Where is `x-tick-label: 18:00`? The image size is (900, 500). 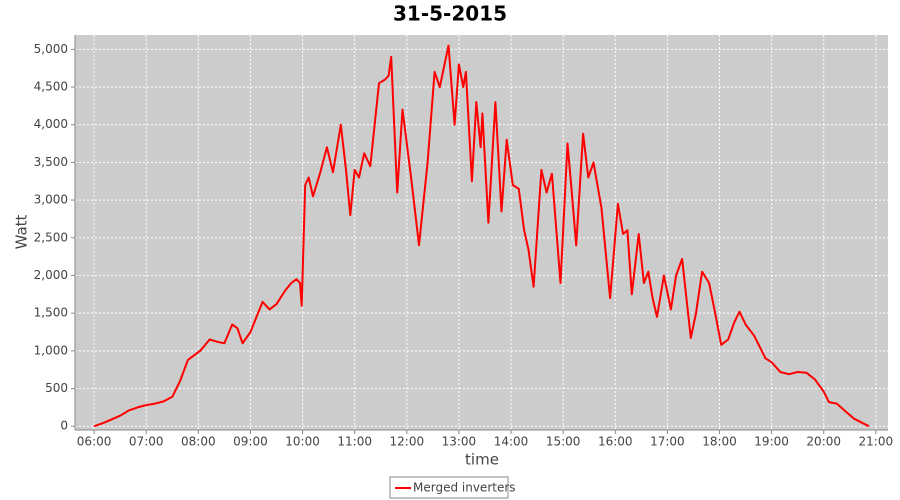
x-tick-label: 18:00 is located at coordinates (719, 442).